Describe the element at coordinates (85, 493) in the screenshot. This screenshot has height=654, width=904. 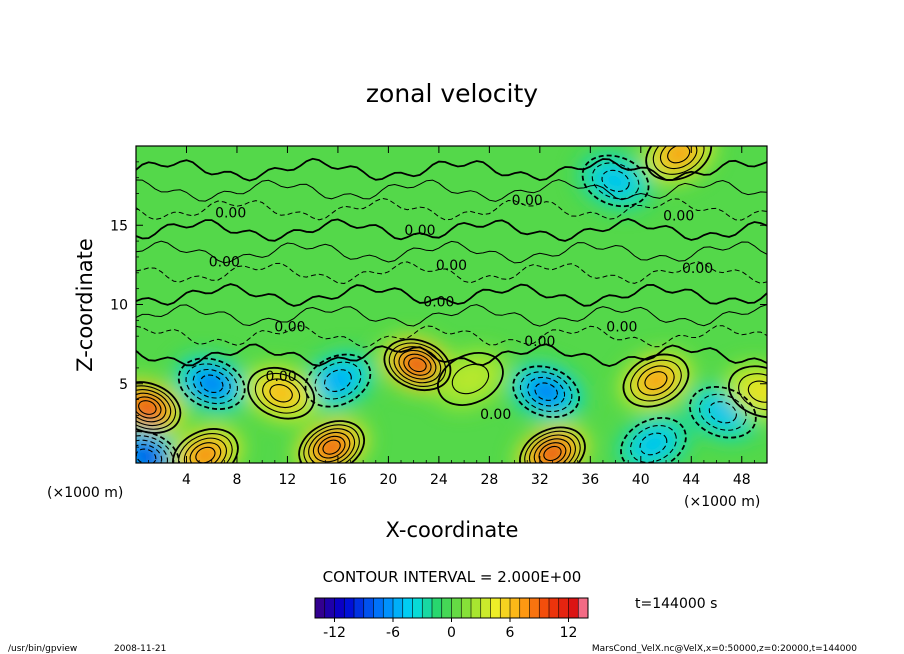
I see `x-unit-left: (×1000 m)` at that location.